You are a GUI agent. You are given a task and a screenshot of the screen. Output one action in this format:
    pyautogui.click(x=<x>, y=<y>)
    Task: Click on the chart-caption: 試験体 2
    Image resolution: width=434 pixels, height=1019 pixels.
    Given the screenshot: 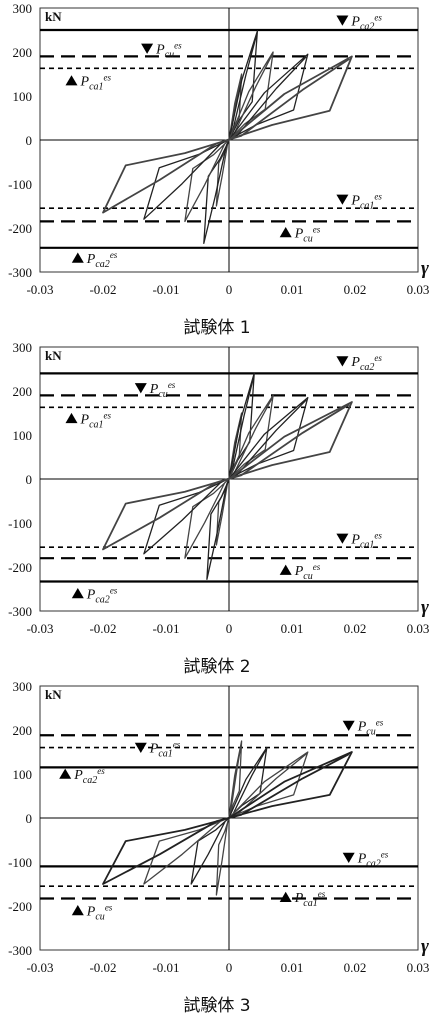 What is the action you would take?
    pyautogui.click(x=217, y=667)
    